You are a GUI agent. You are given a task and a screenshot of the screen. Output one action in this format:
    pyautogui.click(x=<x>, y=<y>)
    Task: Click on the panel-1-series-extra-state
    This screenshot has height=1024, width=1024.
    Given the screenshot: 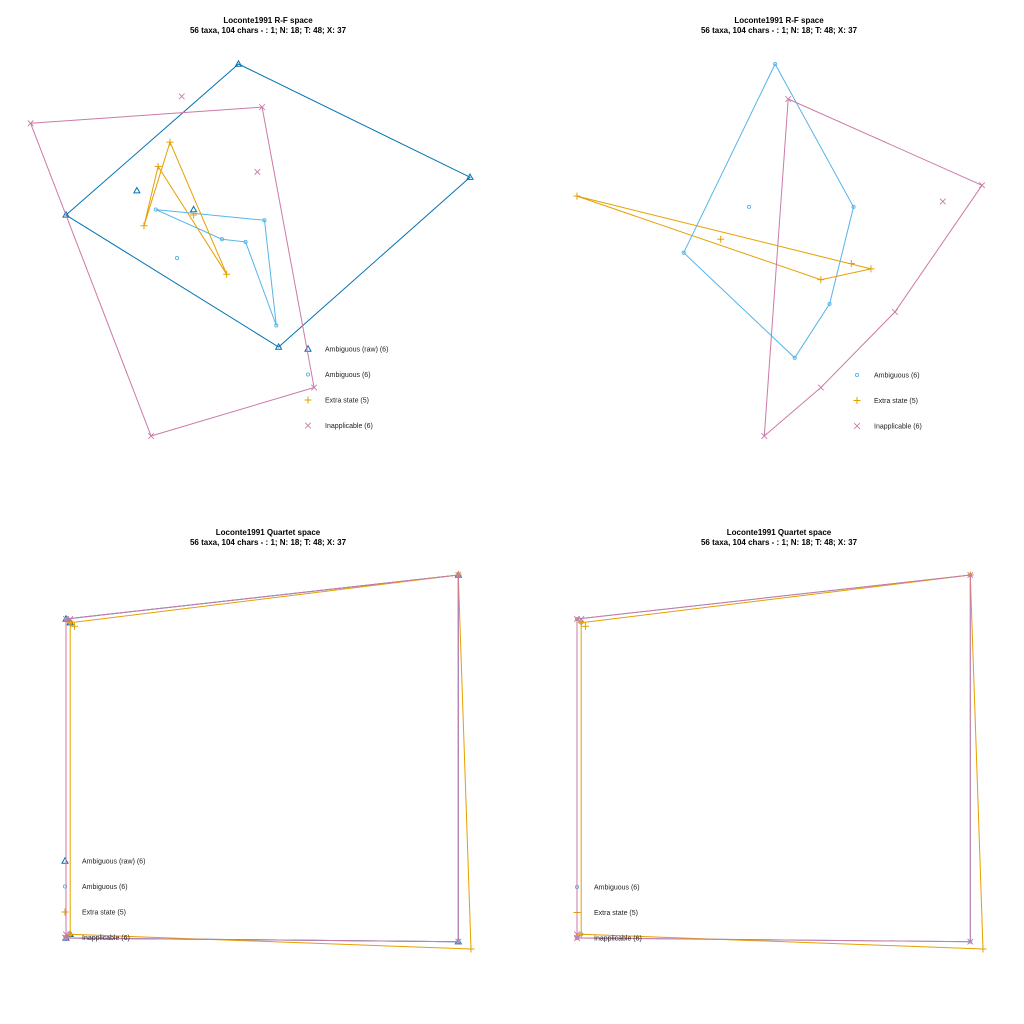 What is the action you would take?
    pyautogui.click(x=185, y=208)
    